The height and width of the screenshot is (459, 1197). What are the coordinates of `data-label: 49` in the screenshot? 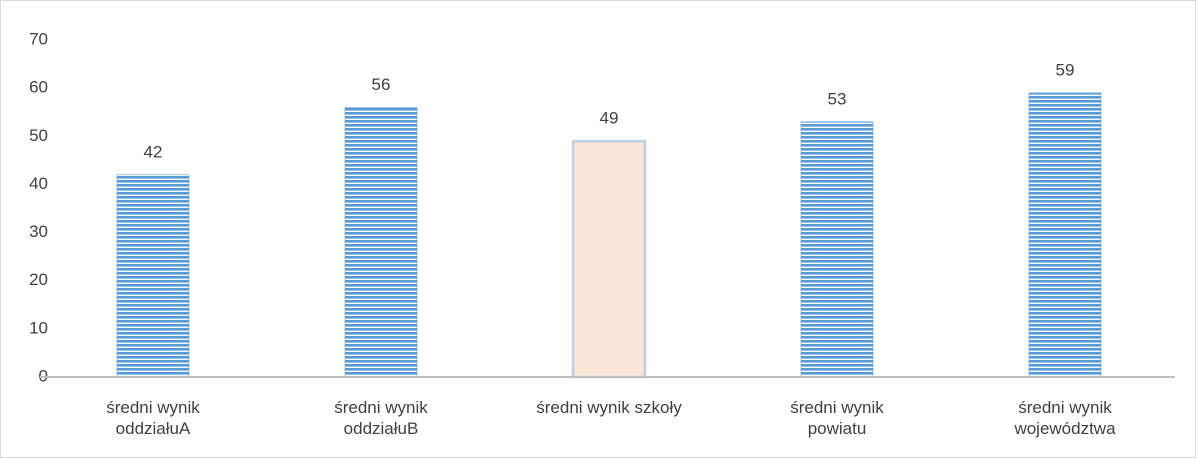 It's located at (609, 118).